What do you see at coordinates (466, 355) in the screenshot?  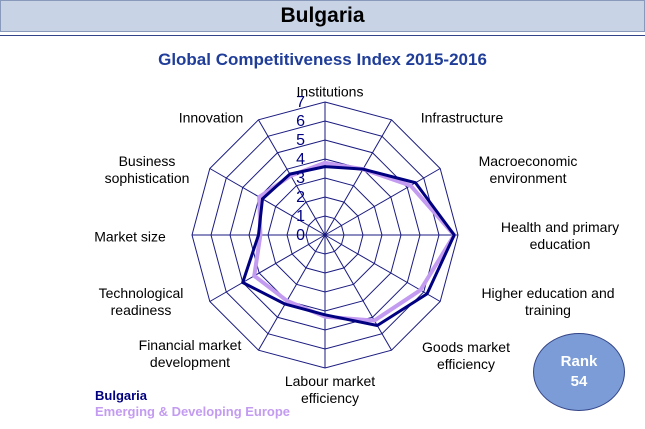 I see `axis-label: Goods market efficiency` at bounding box center [466, 355].